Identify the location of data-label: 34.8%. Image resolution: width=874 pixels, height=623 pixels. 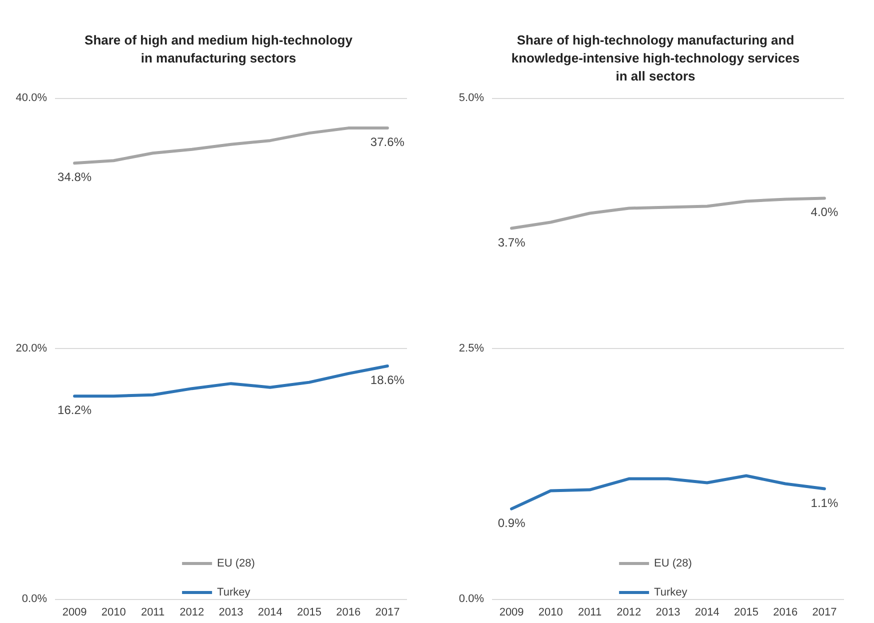
(75, 177).